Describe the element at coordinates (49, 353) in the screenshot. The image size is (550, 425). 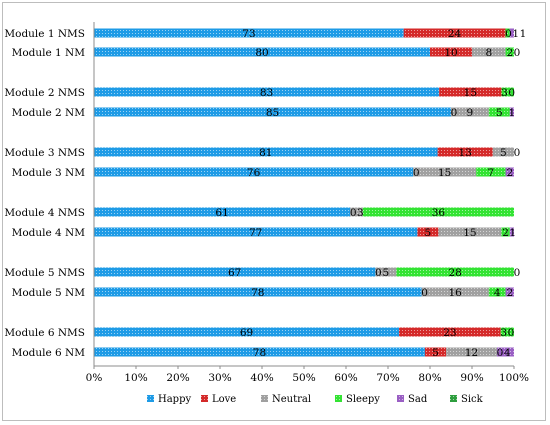
I see `category-label: Module 6 NM` at that location.